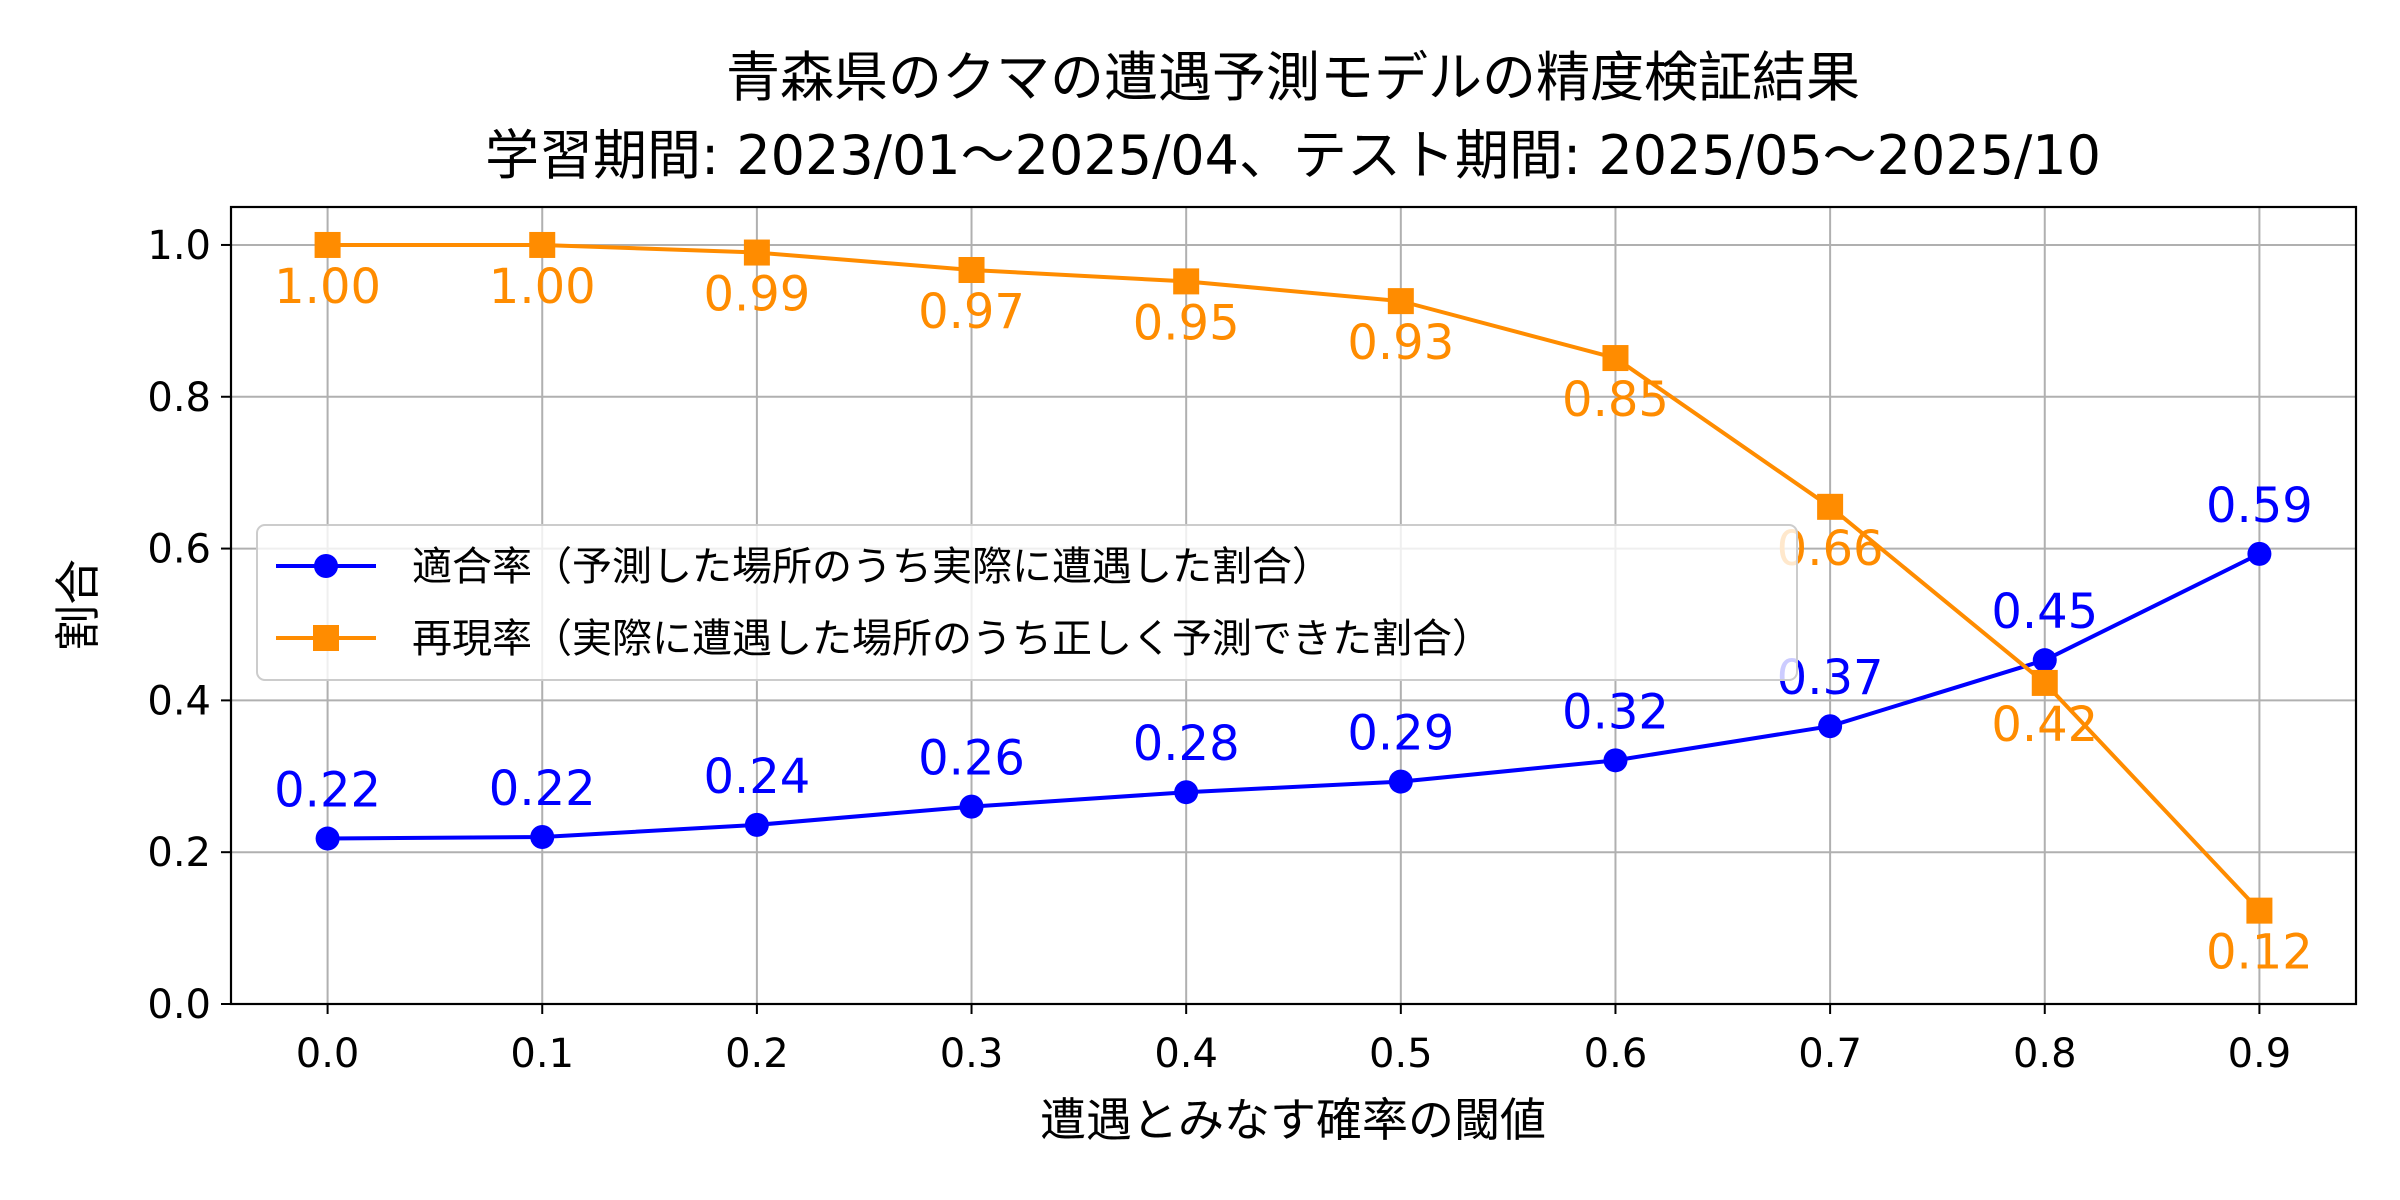 This screenshot has height=1200, width=2400. What do you see at coordinates (756, 295) in the screenshot?
I see `data-label: 0.99` at bounding box center [756, 295].